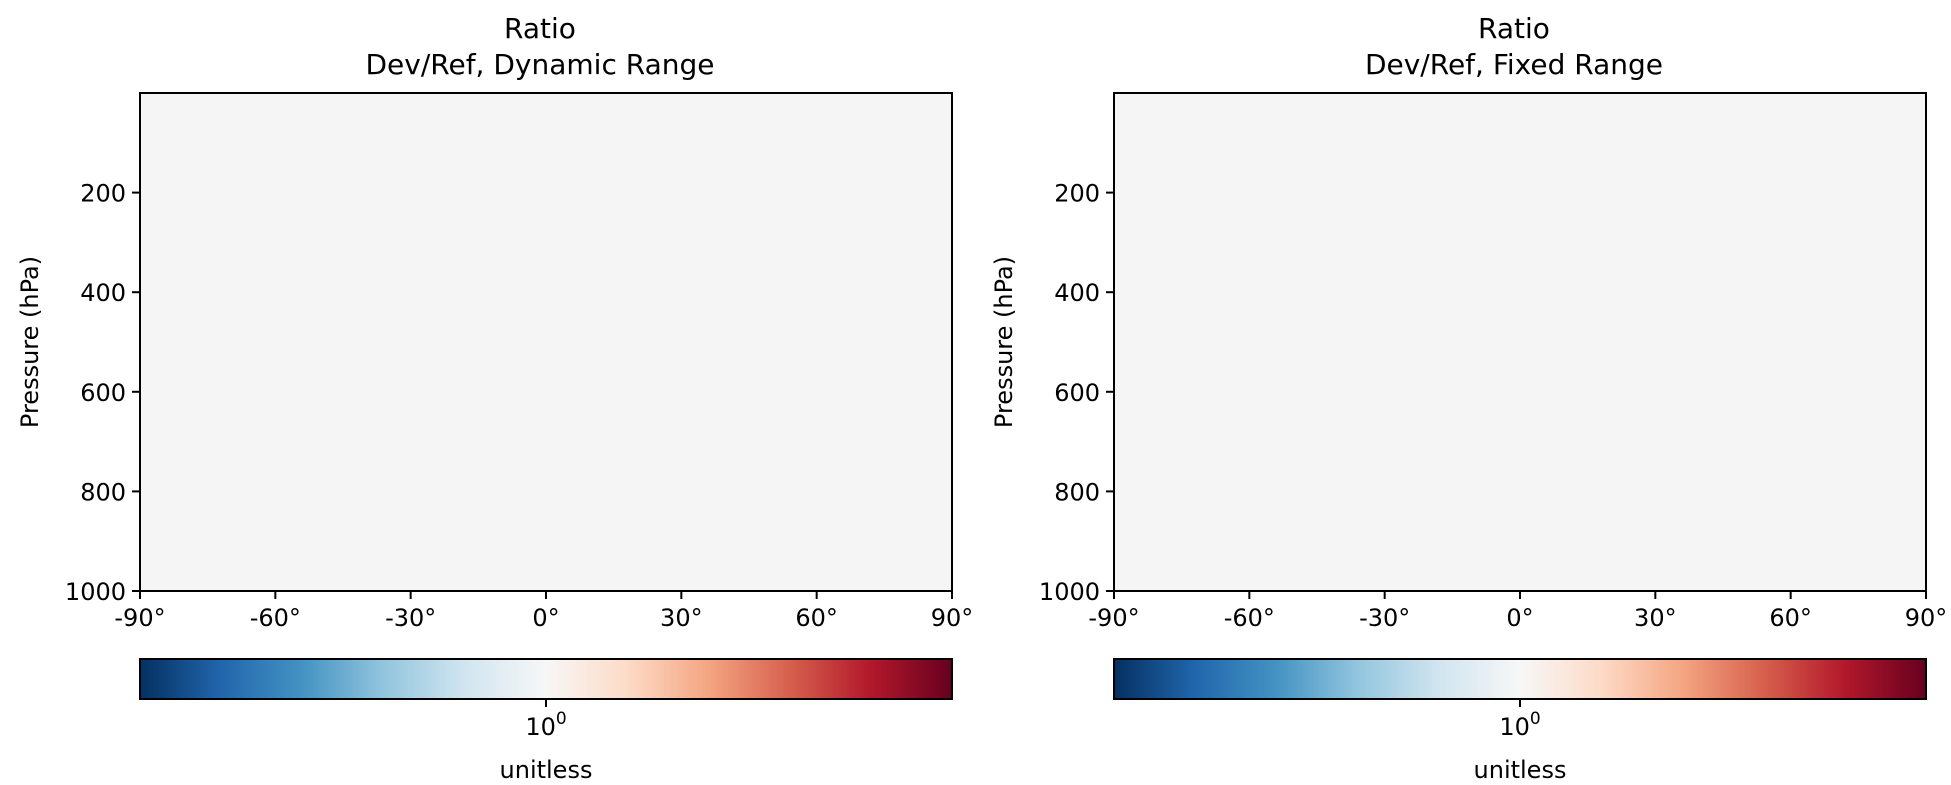 This screenshot has height=785, width=1951. What do you see at coordinates (539, 64) in the screenshot?
I see `chart-subtitle: Dev/Ref, Dynamic Range` at bounding box center [539, 64].